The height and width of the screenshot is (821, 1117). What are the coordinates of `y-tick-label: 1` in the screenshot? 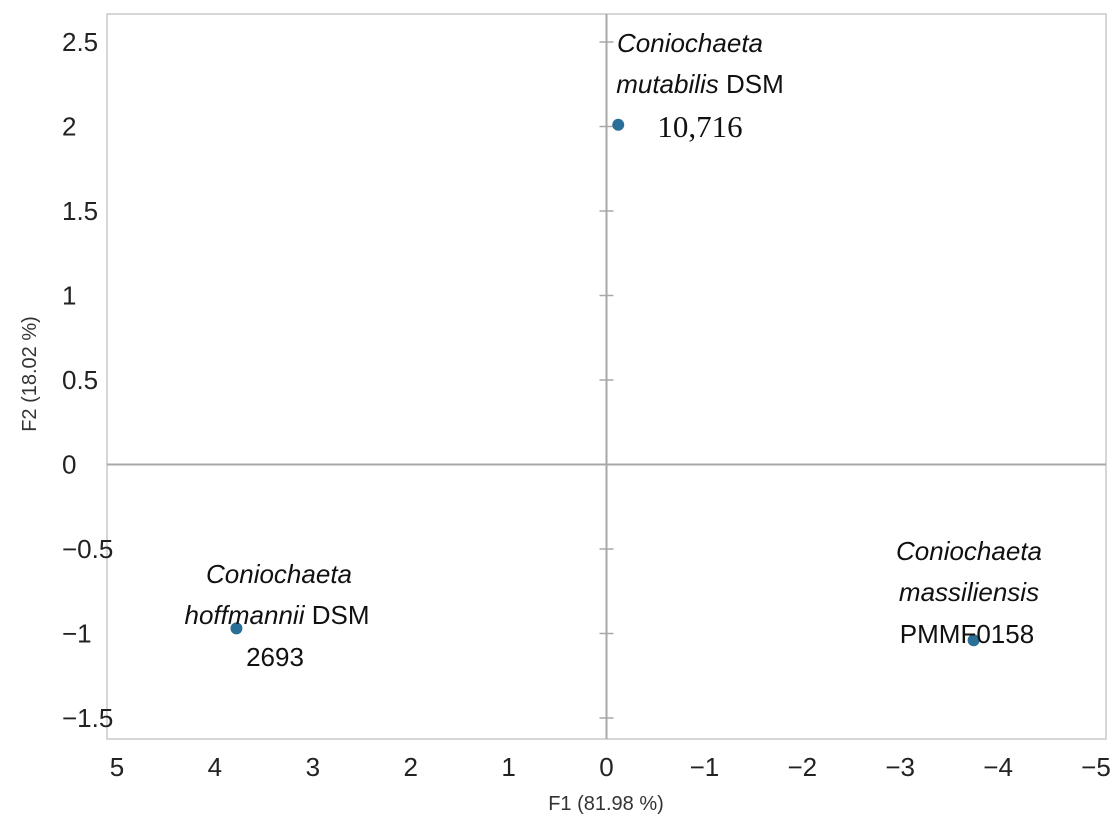 It's located at (69, 296).